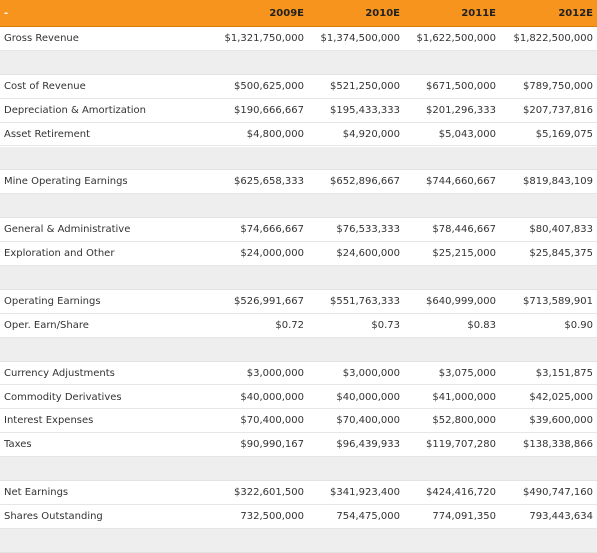  I want to click on value-cell: $76,533,333, so click(368, 230).